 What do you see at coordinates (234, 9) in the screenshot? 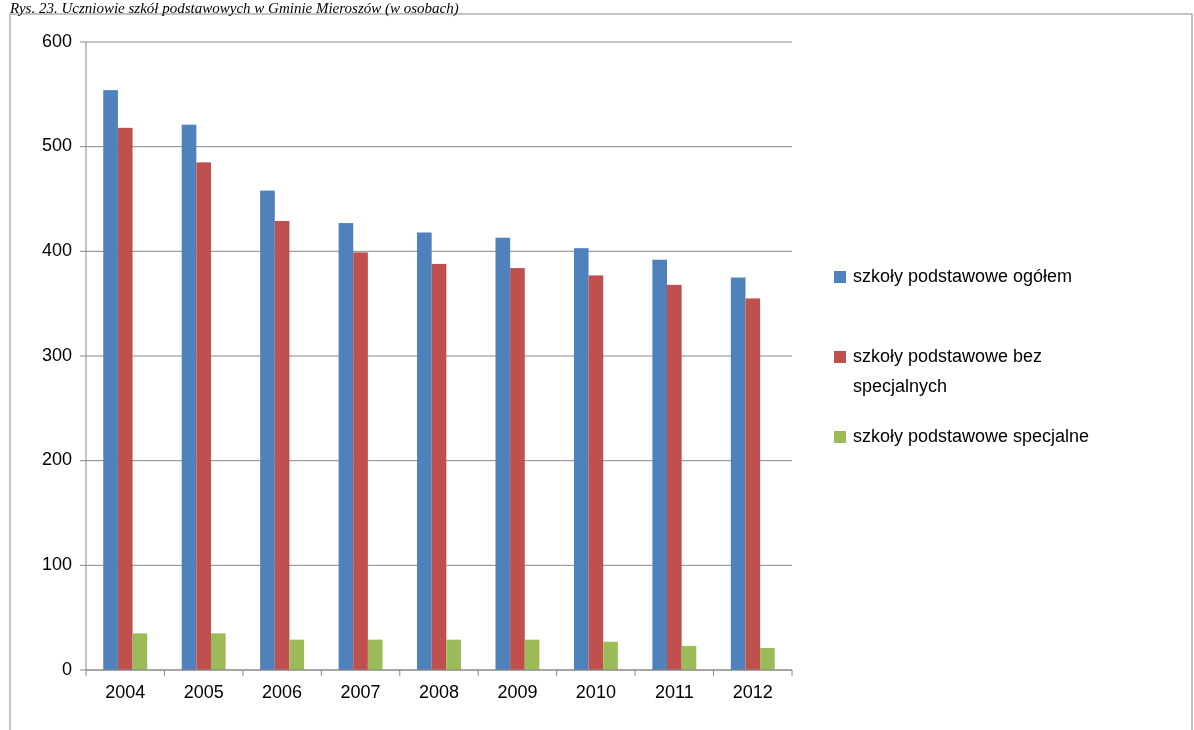
I see `chart-title: Rys. 23. Uczniowie szkół podstawowych w Gminie Mieroszów (w osobach)` at bounding box center [234, 9].